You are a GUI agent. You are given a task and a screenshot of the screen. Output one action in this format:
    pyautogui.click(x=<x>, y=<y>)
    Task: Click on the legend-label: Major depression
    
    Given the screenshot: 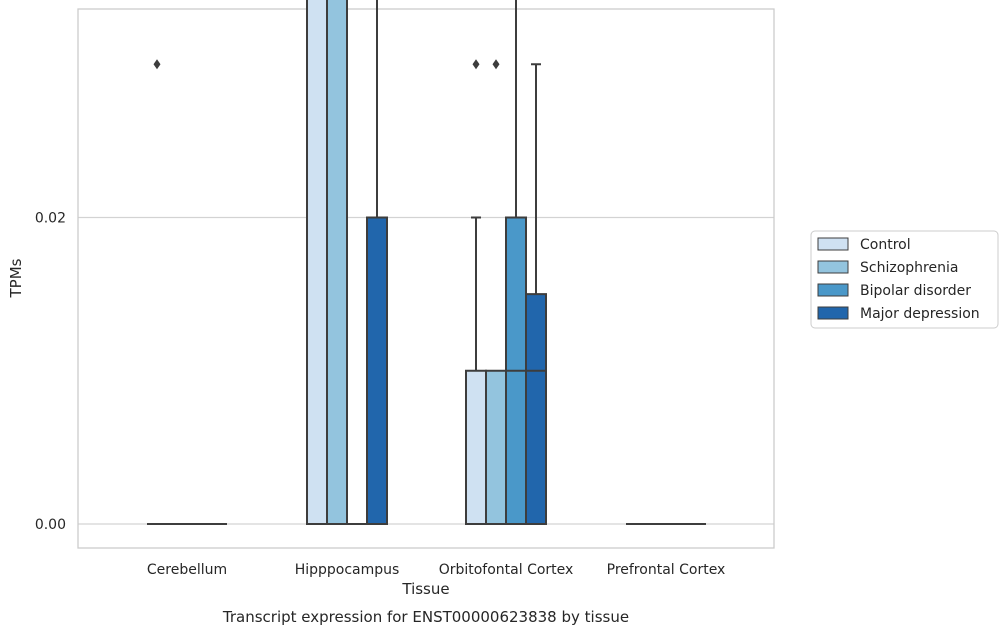 What is the action you would take?
    pyautogui.click(x=920, y=314)
    